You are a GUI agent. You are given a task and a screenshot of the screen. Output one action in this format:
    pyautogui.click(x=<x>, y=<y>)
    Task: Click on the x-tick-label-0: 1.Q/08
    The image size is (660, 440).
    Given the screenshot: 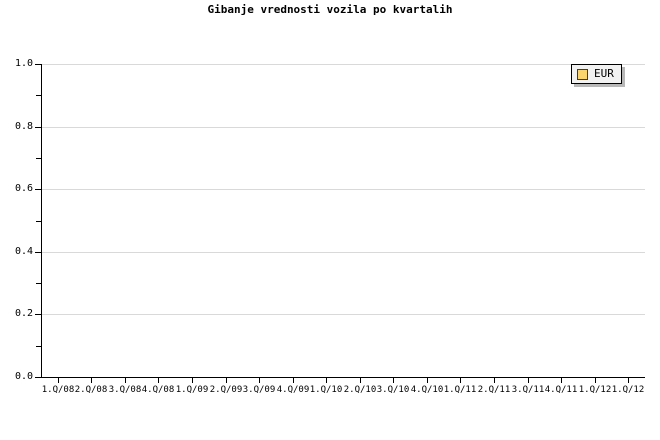 What is the action you would take?
    pyautogui.click(x=58, y=390)
    